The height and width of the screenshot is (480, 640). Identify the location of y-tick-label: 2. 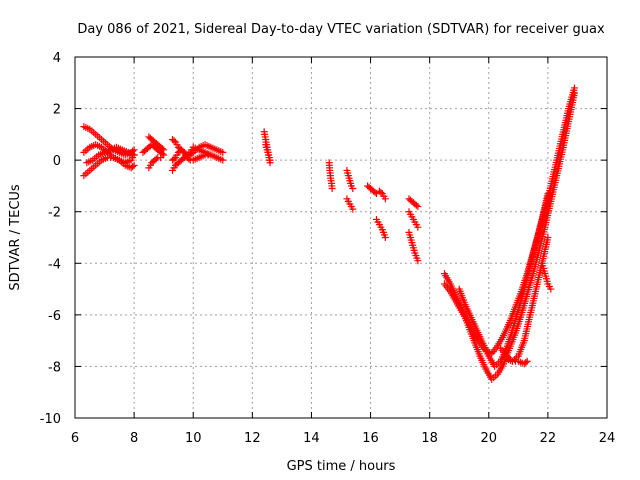
(57, 110).